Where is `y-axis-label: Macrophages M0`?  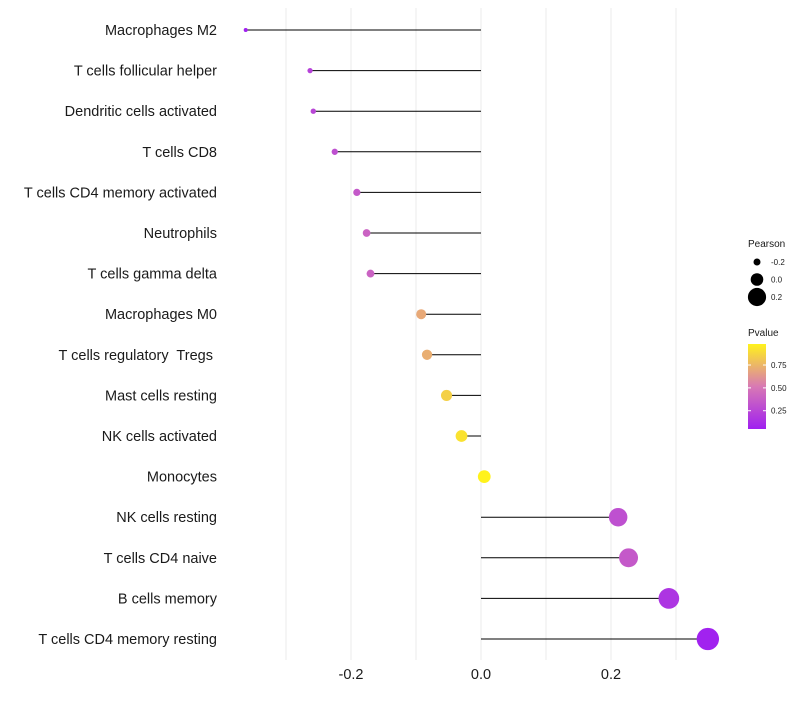
y-axis-label: Macrophages M0 is located at coordinates (161, 315).